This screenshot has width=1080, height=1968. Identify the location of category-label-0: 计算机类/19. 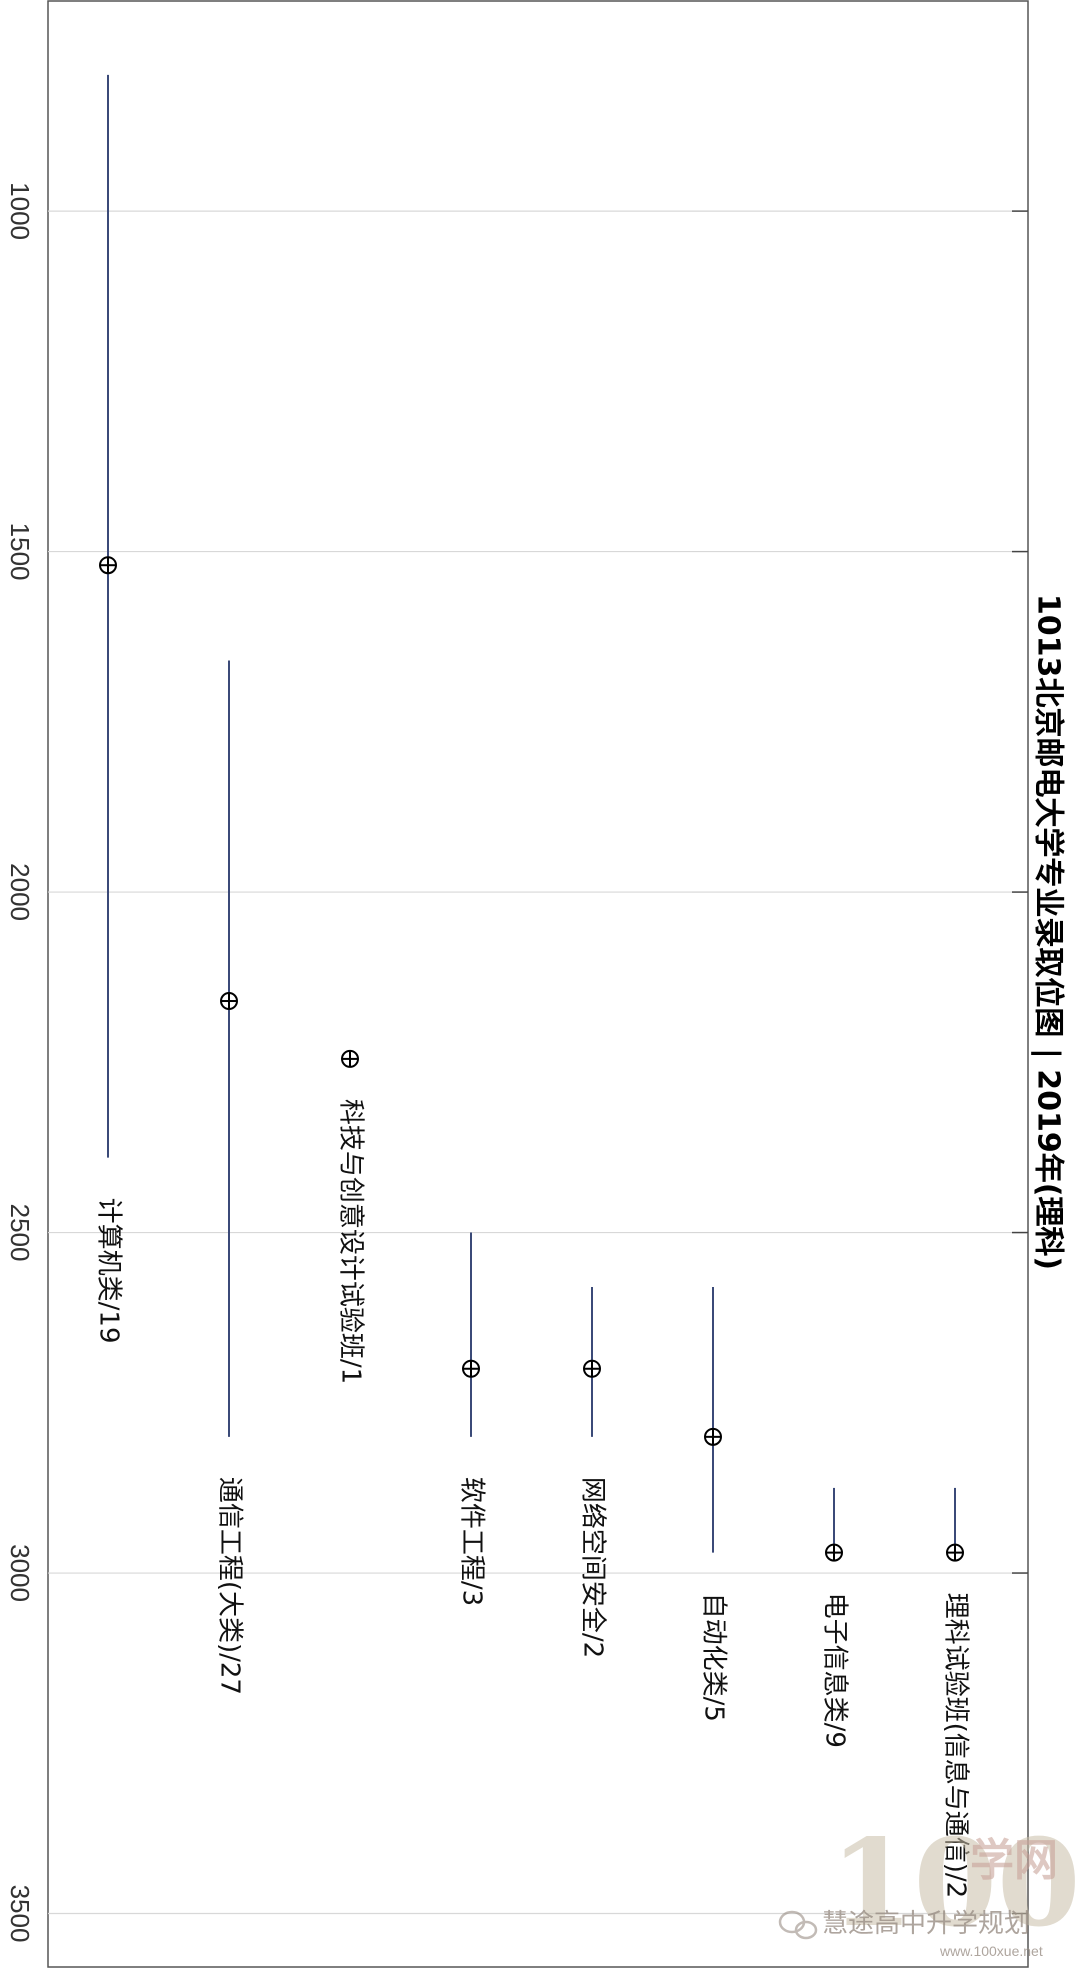
(109, 1271).